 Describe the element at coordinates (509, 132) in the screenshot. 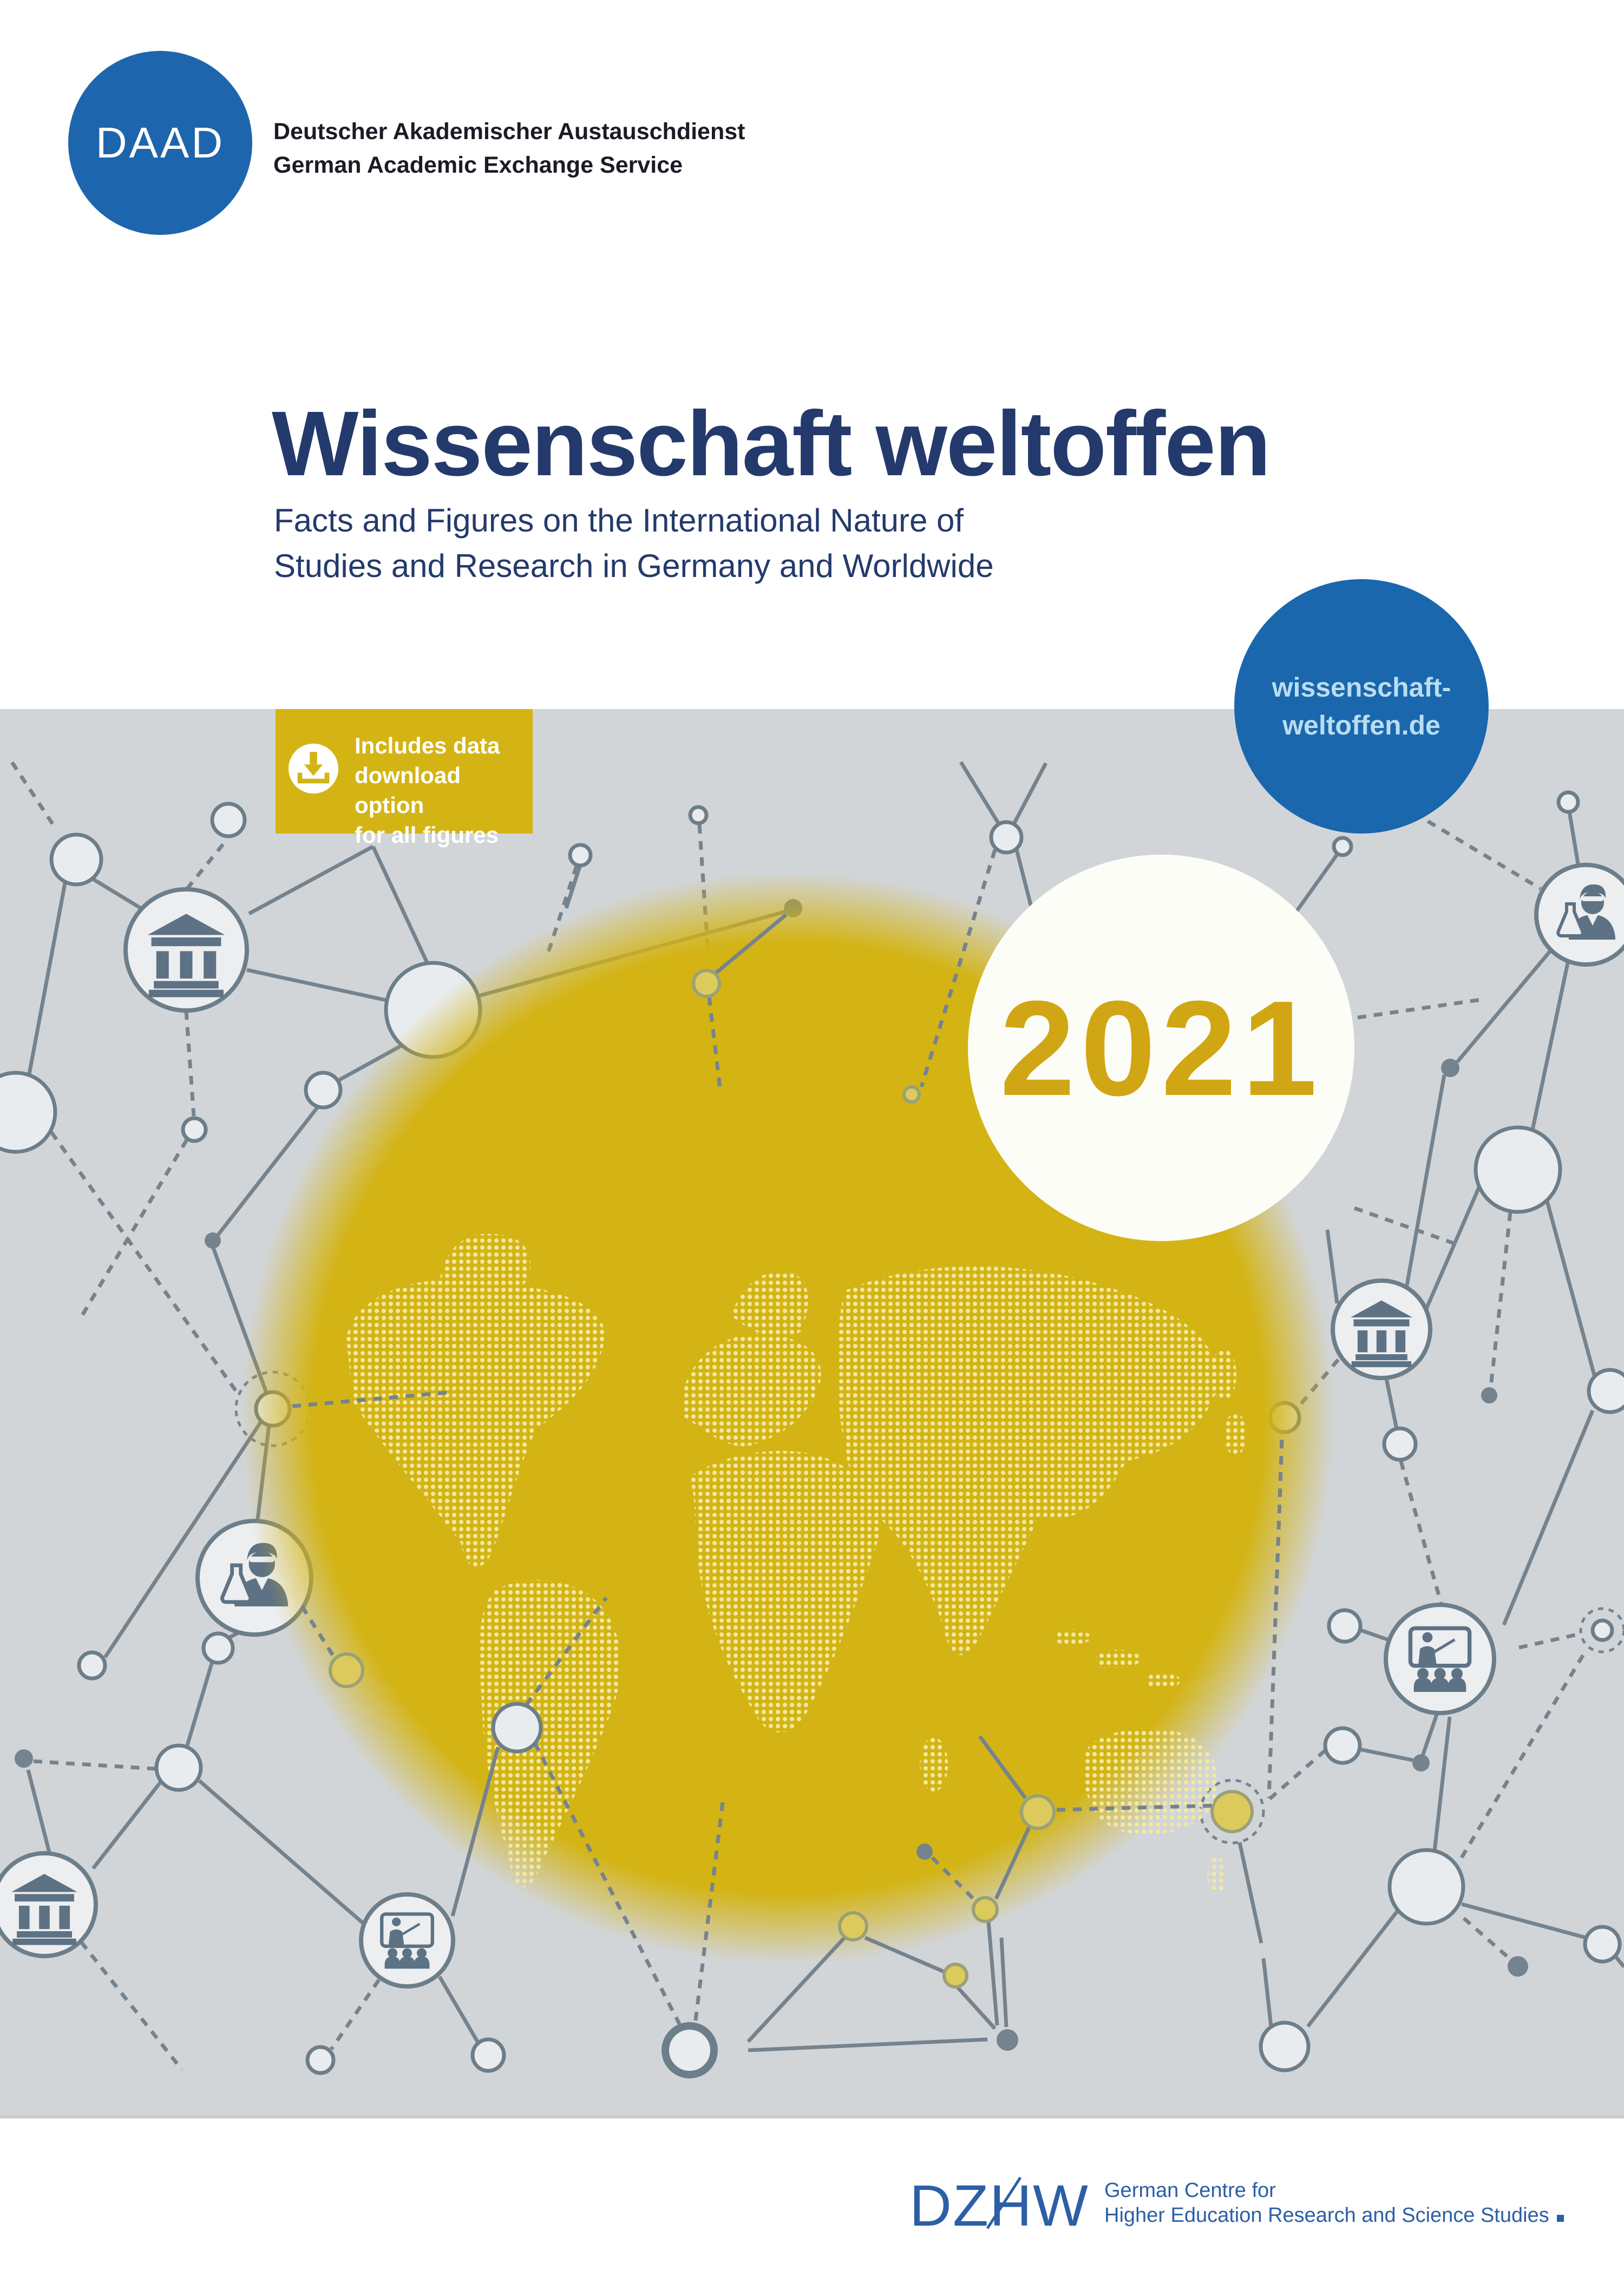

I see `org-line-de: Deutscher Akademischer Austauschdienst` at that location.